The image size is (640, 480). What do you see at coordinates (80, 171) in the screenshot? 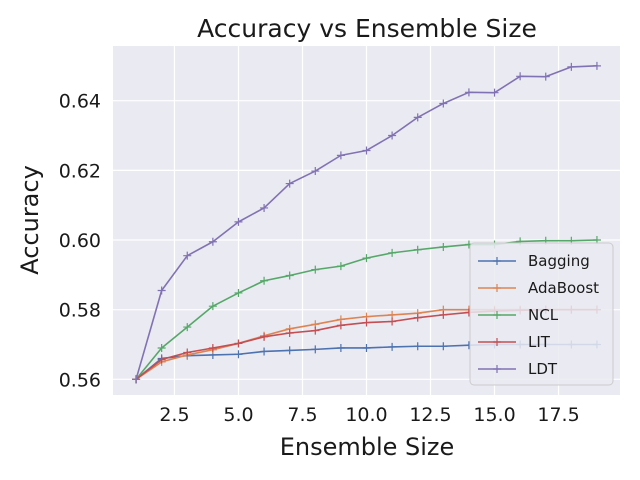
I see `y-tick-label: 0.62` at bounding box center [80, 171].